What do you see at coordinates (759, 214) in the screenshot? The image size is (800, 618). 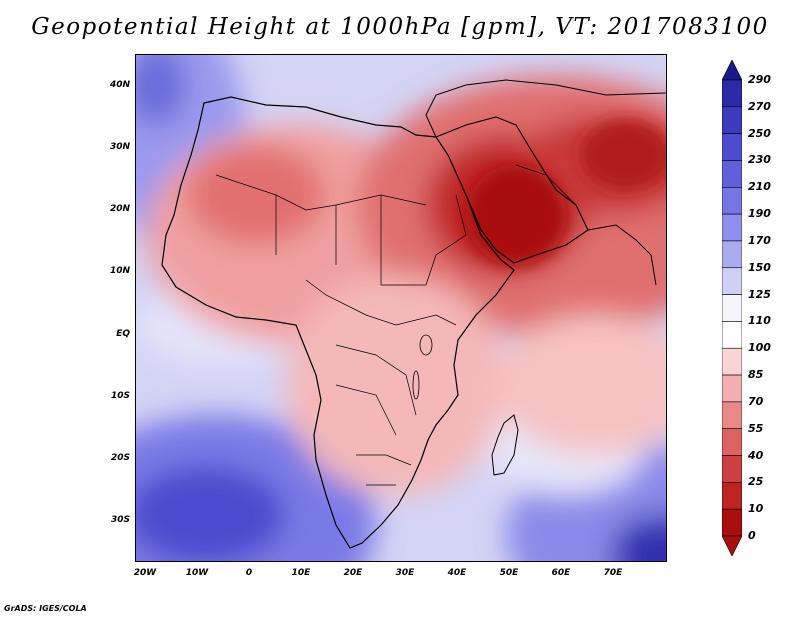 I see `colorbar-label: 190` at bounding box center [759, 214].